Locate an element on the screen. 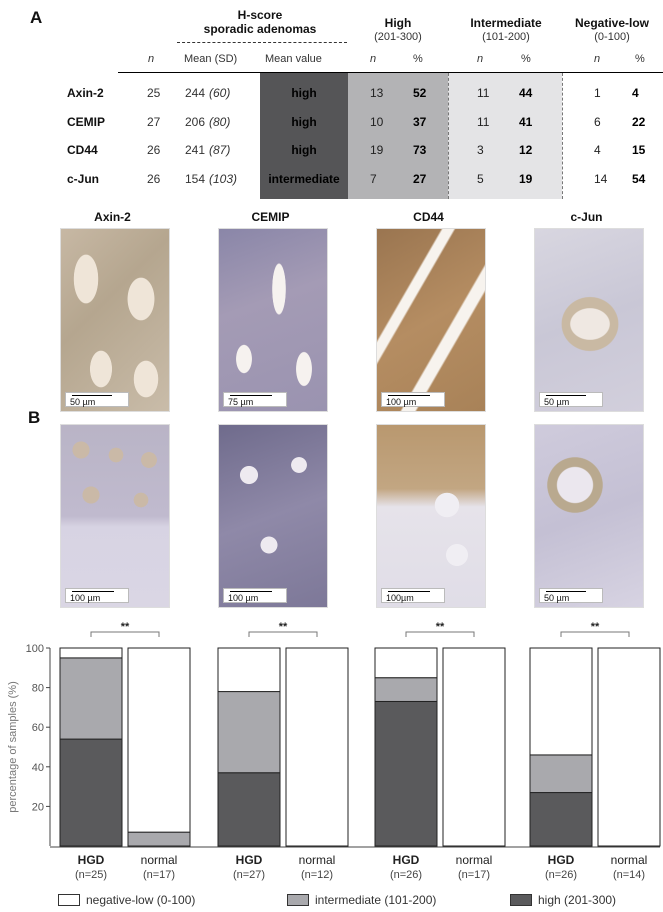  intermediate-column-bg is located at coordinates (505, 136).